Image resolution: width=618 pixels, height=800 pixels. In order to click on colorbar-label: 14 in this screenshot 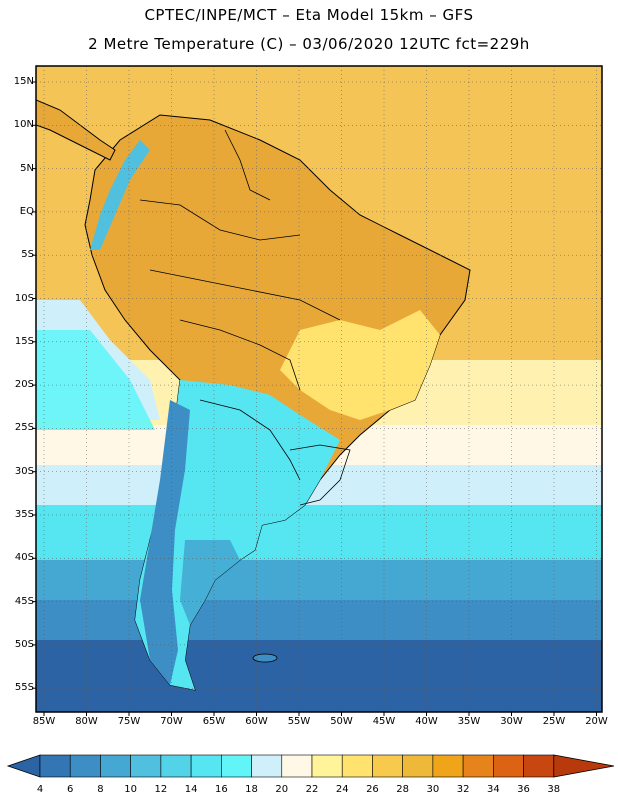, I will do `click(191, 789)`.